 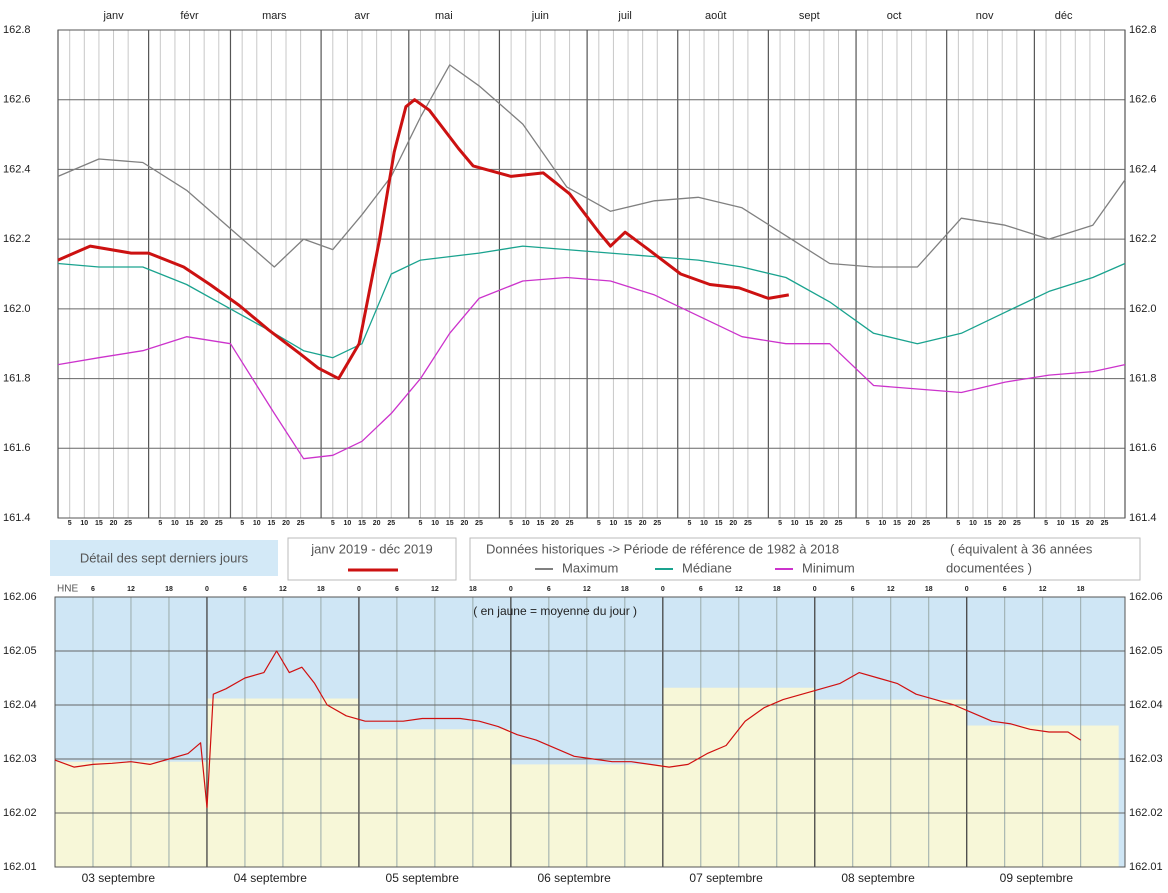 What do you see at coordinates (894, 16) in the screenshot?
I see `x-tick-label: oct` at bounding box center [894, 16].